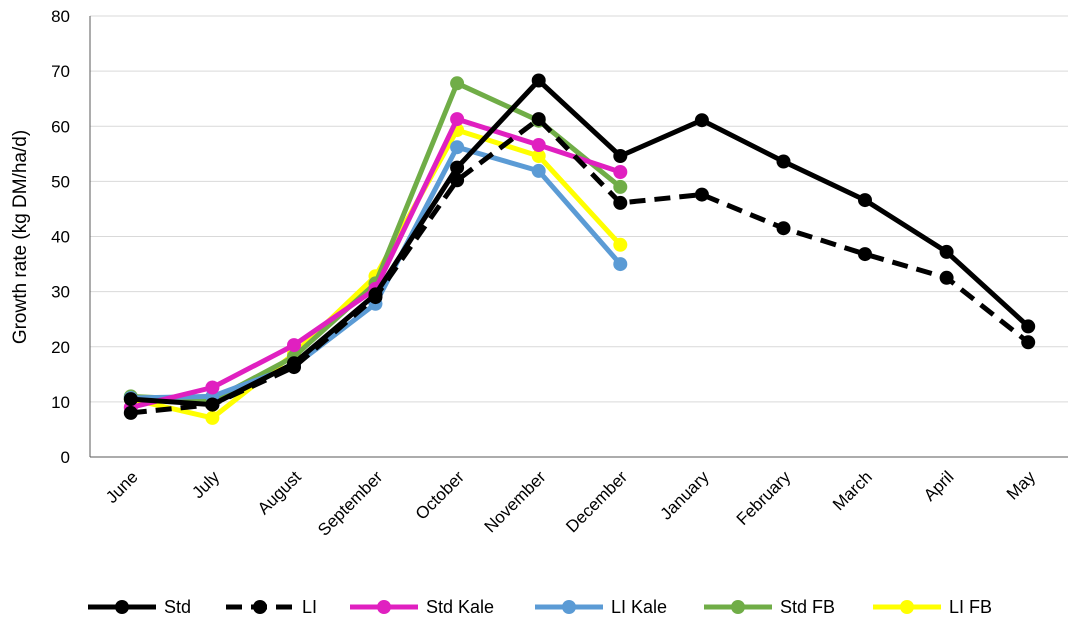  I want to click on legend-label: Std Kale, so click(460, 607).